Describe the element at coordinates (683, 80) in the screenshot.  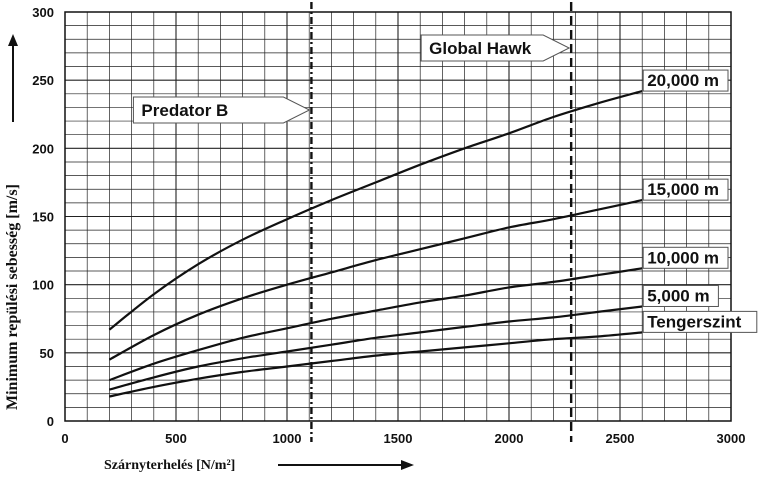
I see `series-label: 20,000 m` at that location.